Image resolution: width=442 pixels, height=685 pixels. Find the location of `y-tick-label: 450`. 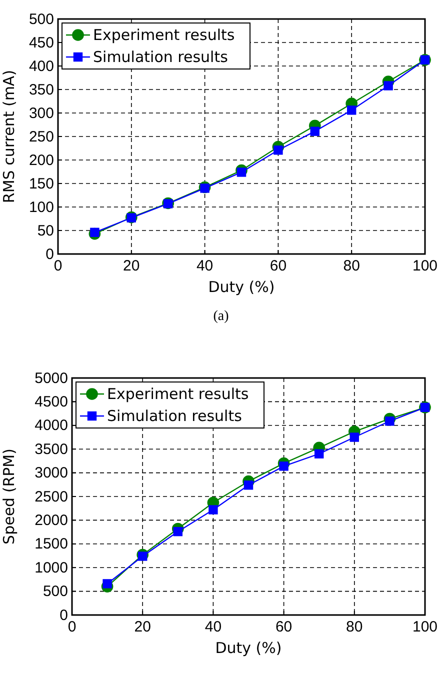

y-tick-label: 450 is located at coordinates (41, 43).